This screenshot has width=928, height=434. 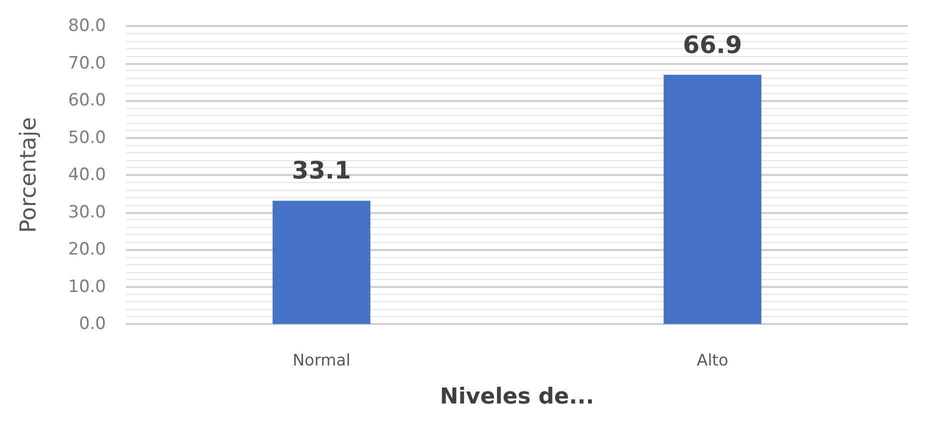 I want to click on y-tick-label: 80.0, so click(x=87, y=26).